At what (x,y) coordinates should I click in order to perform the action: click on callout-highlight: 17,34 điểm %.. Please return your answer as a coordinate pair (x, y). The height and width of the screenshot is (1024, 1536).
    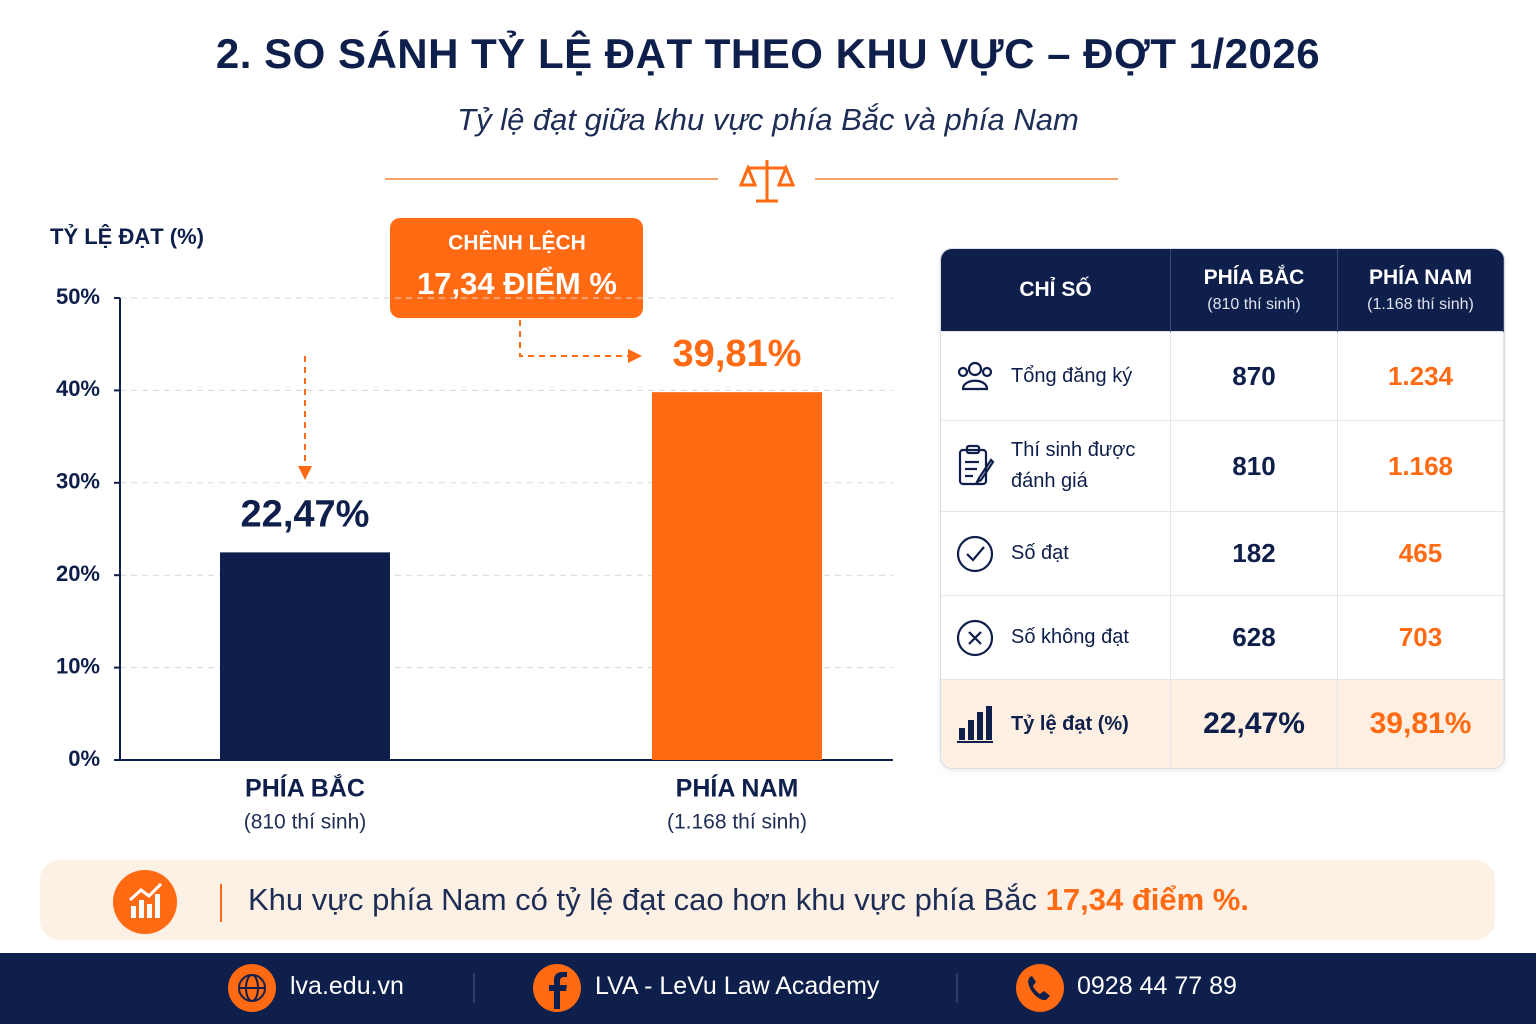
    Looking at the image, I should click on (1147, 899).